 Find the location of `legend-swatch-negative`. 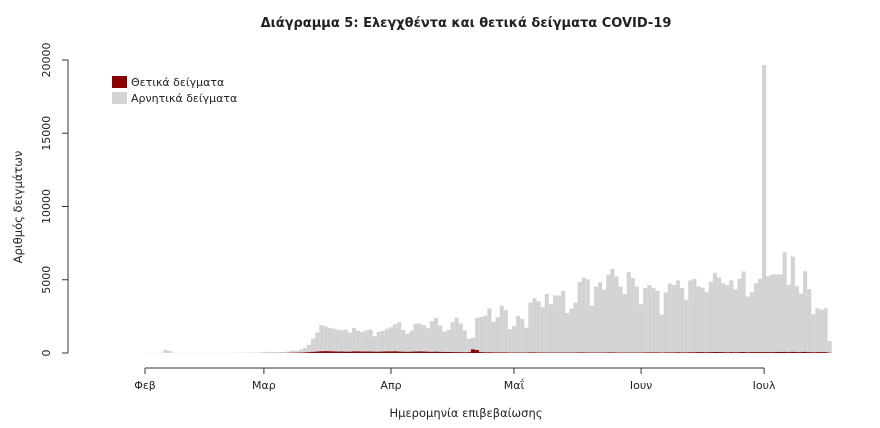

legend-swatch-negative is located at coordinates (119, 98).